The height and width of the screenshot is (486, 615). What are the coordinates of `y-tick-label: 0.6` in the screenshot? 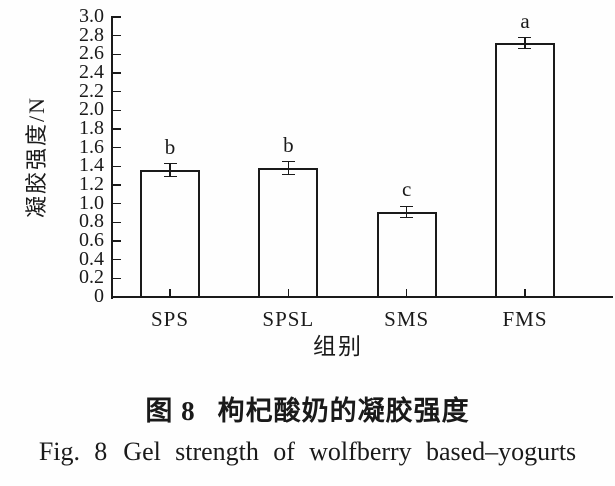 It's located at (91, 240).